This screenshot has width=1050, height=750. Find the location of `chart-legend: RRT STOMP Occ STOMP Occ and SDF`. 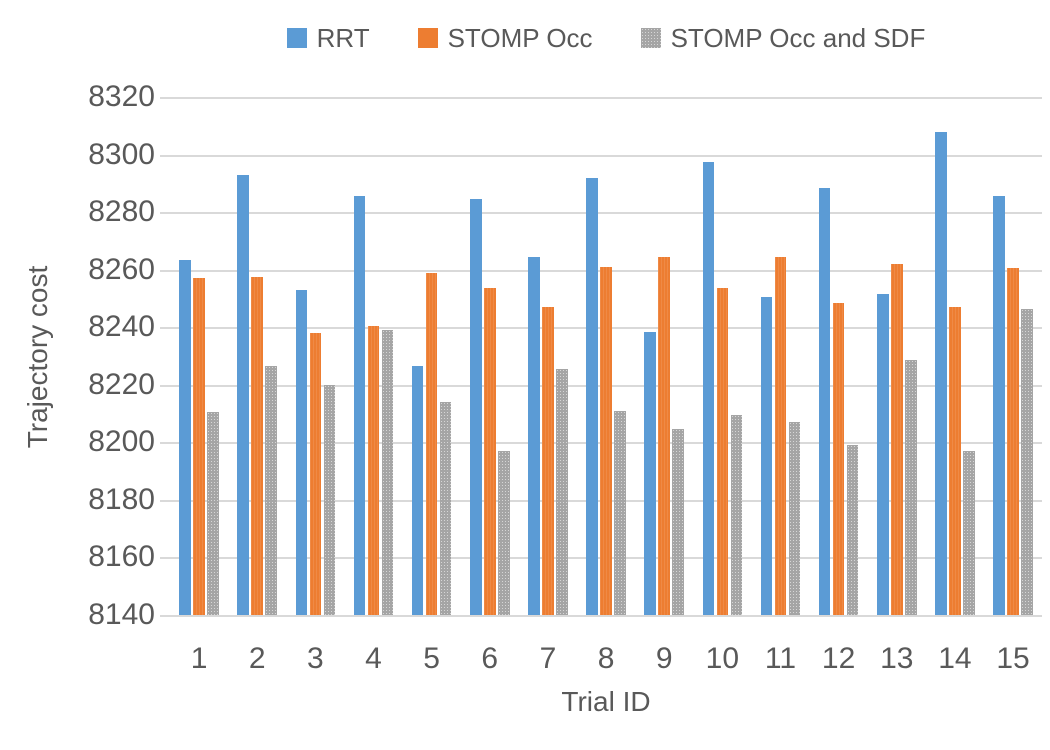

chart-legend: RRT STOMP Occ STOMP Occ and SDF is located at coordinates (606, 38).